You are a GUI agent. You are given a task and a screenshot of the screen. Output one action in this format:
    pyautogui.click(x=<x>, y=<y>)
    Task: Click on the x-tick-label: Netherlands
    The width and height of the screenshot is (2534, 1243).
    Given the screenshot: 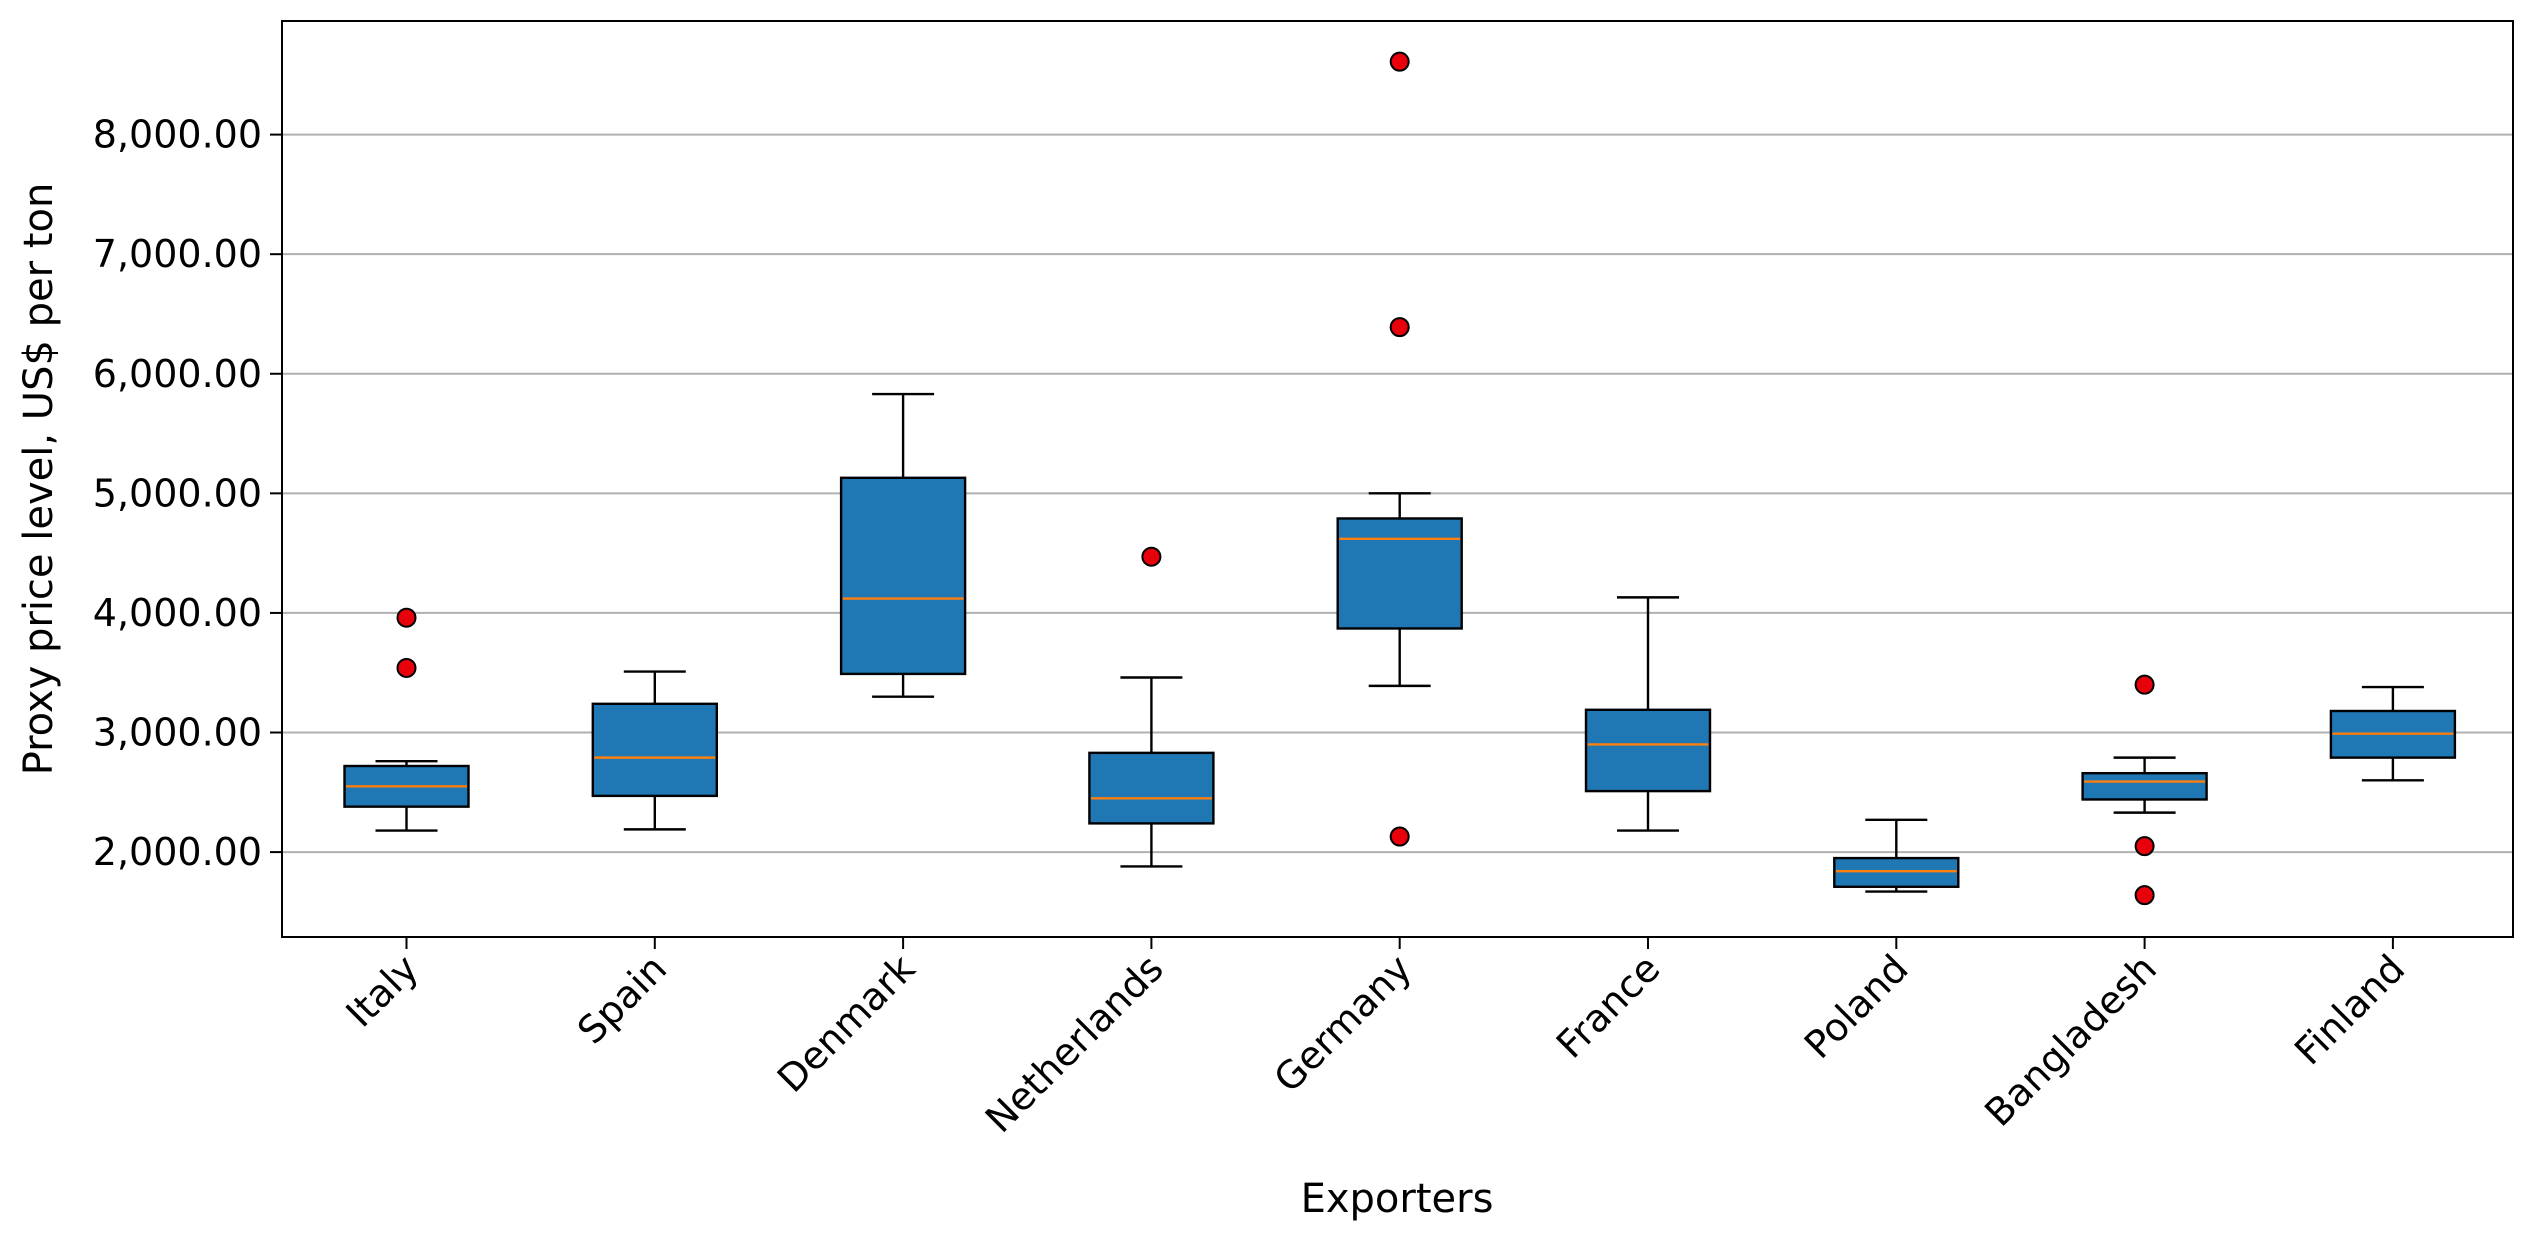 What is the action you would take?
    pyautogui.click(x=1074, y=1043)
    